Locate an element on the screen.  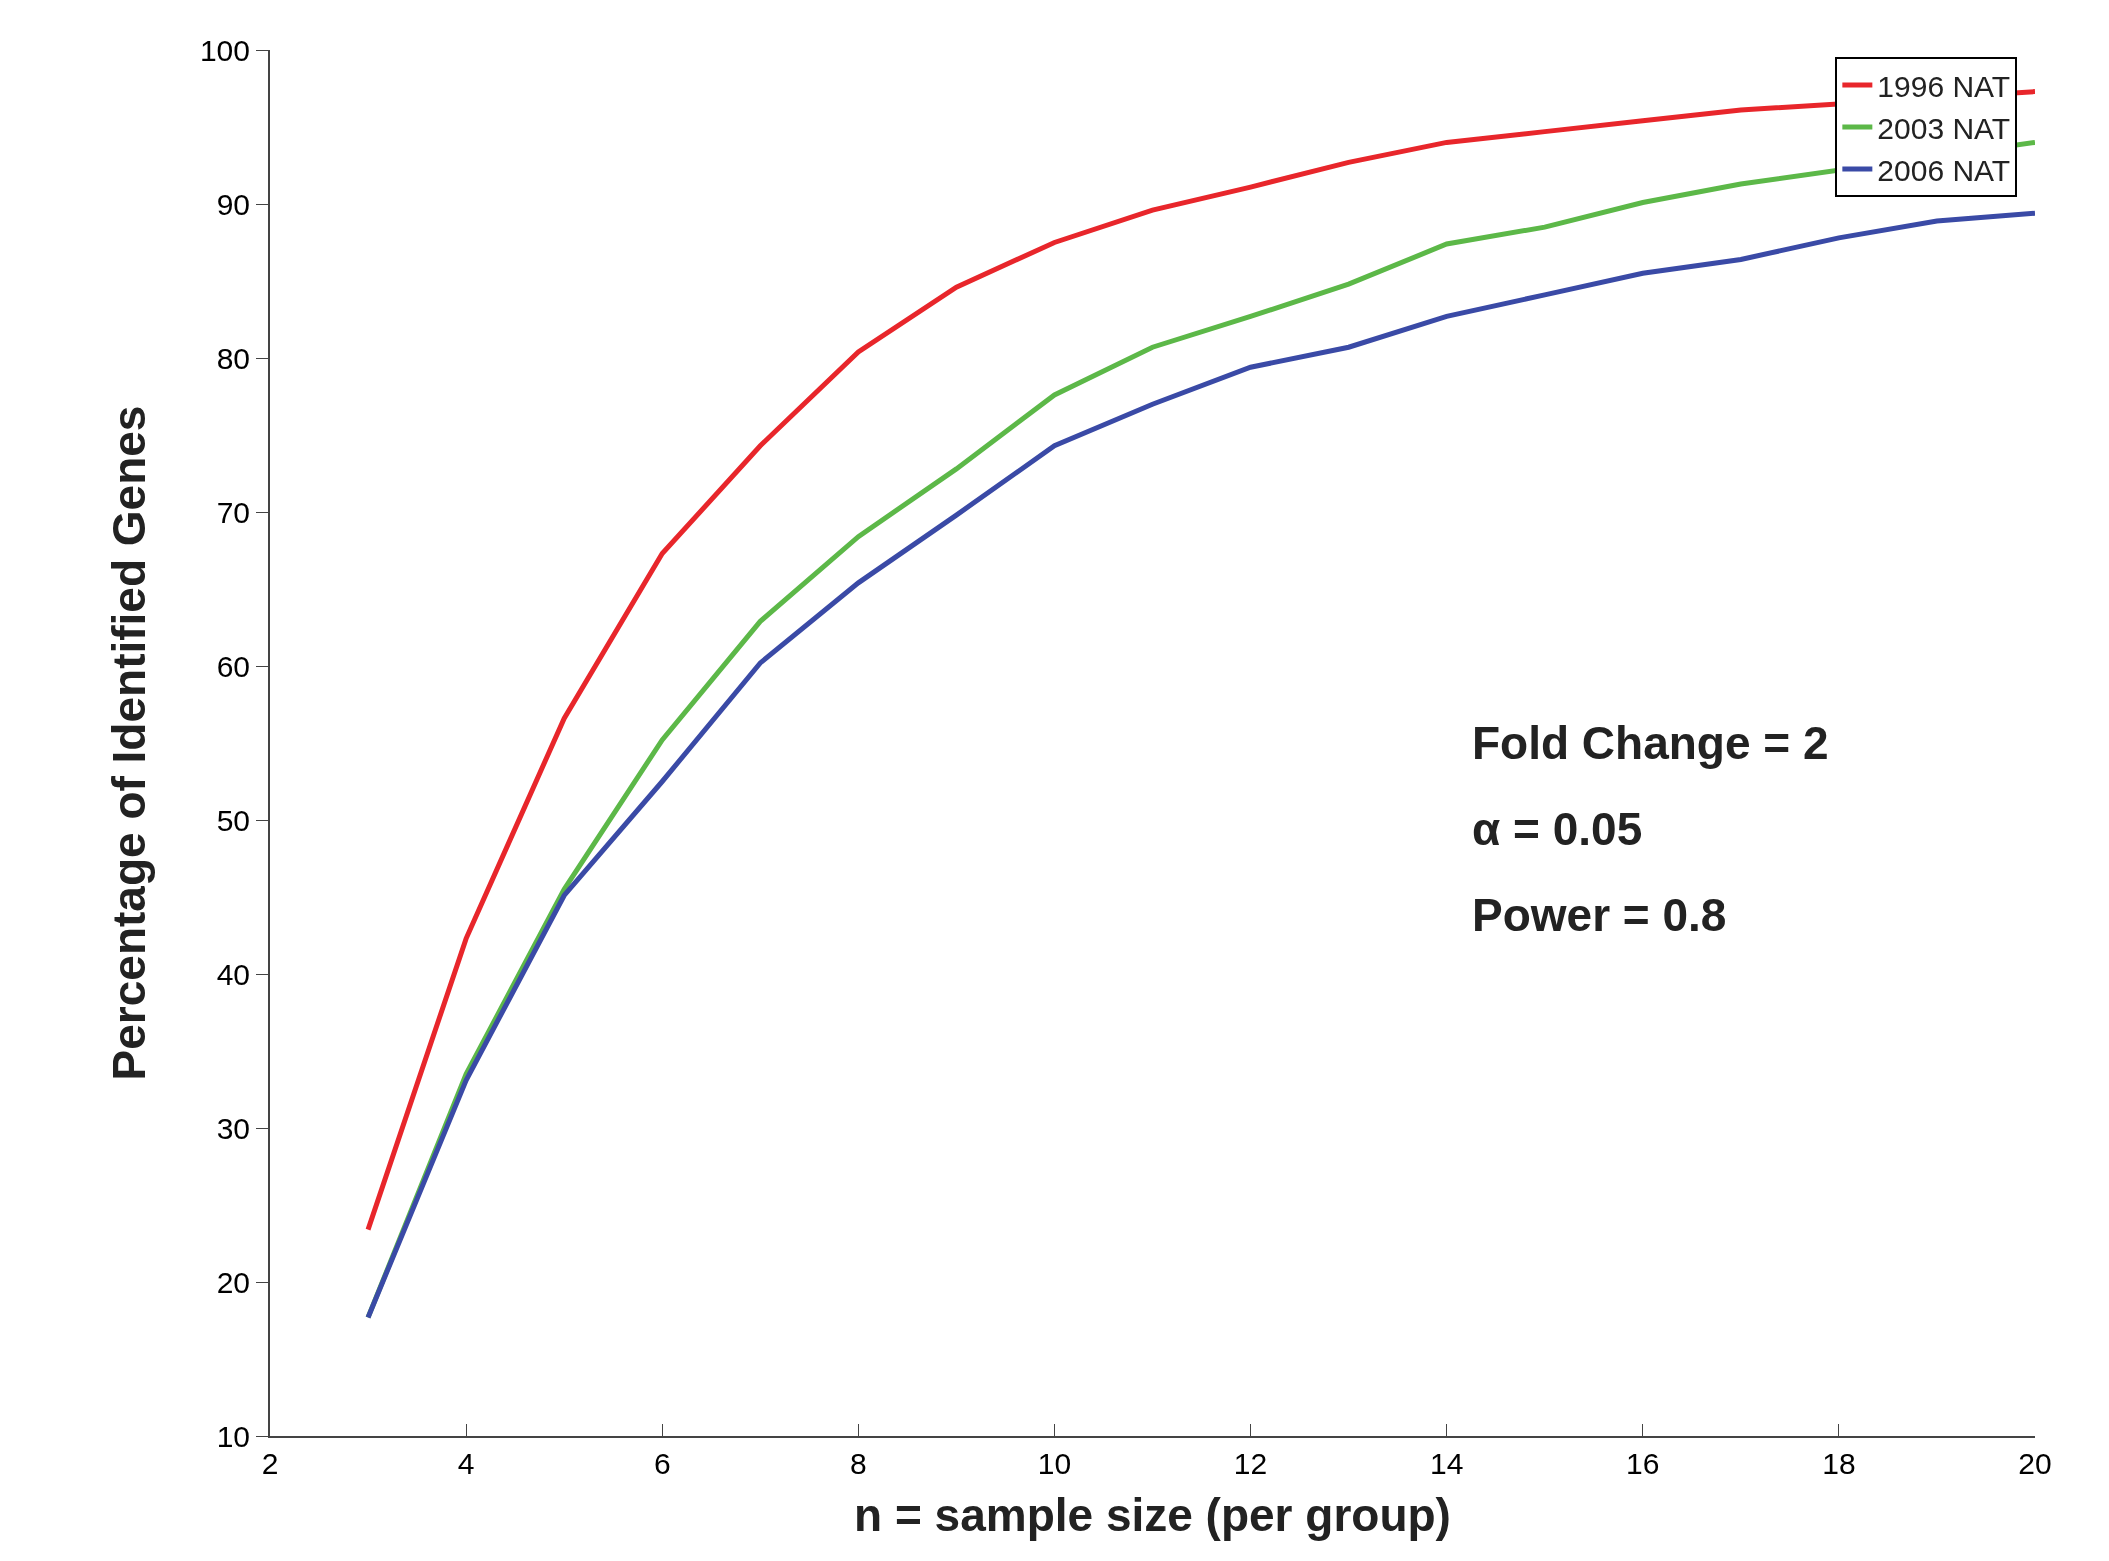
y-tick-label: 60 is located at coordinates (233, 666).